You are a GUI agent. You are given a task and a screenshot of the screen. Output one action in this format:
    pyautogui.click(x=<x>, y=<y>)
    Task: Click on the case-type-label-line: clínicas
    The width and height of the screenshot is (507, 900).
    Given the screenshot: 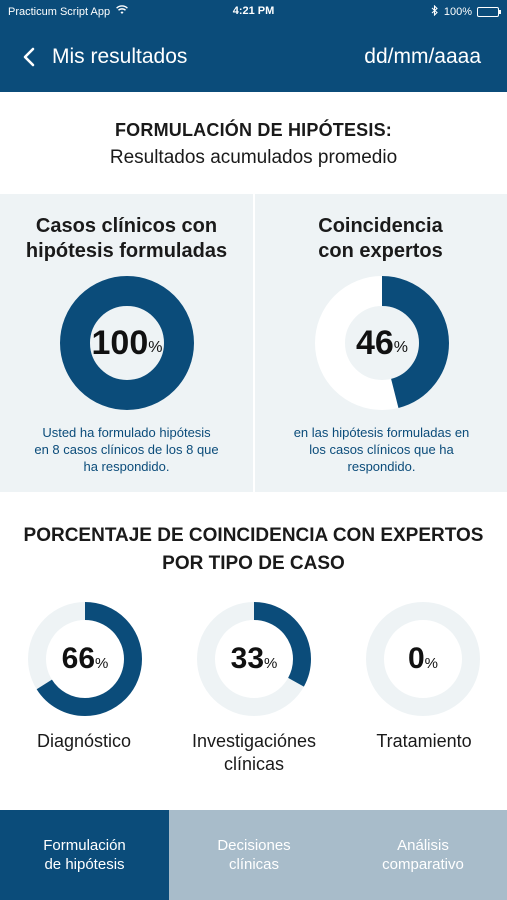 What is the action you would take?
    pyautogui.click(x=254, y=764)
    